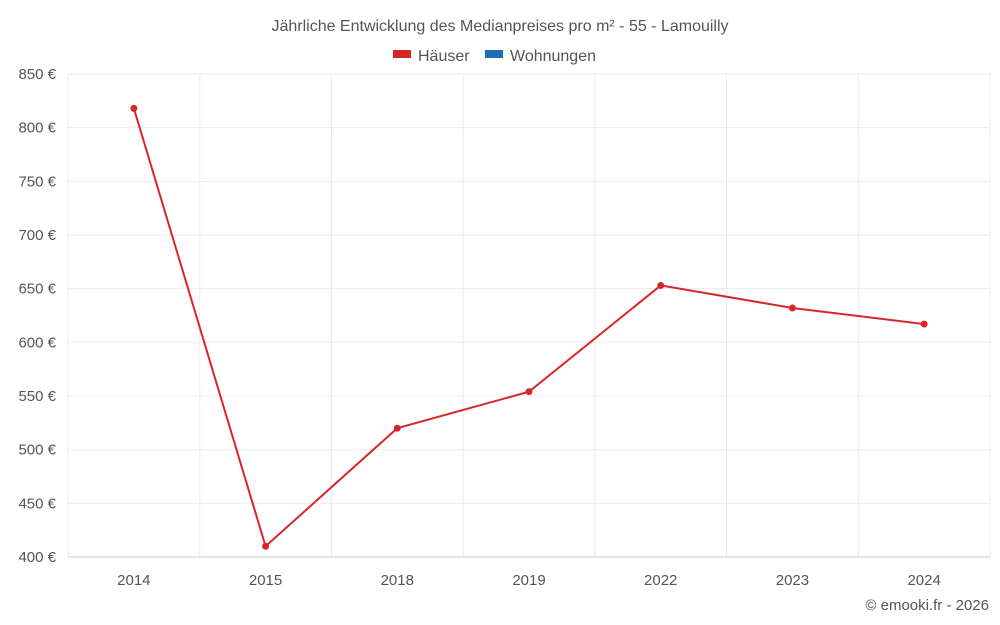 The width and height of the screenshot is (1000, 625). Describe the element at coordinates (37, 181) in the screenshot. I see `y-tick-label: 750 €` at that location.